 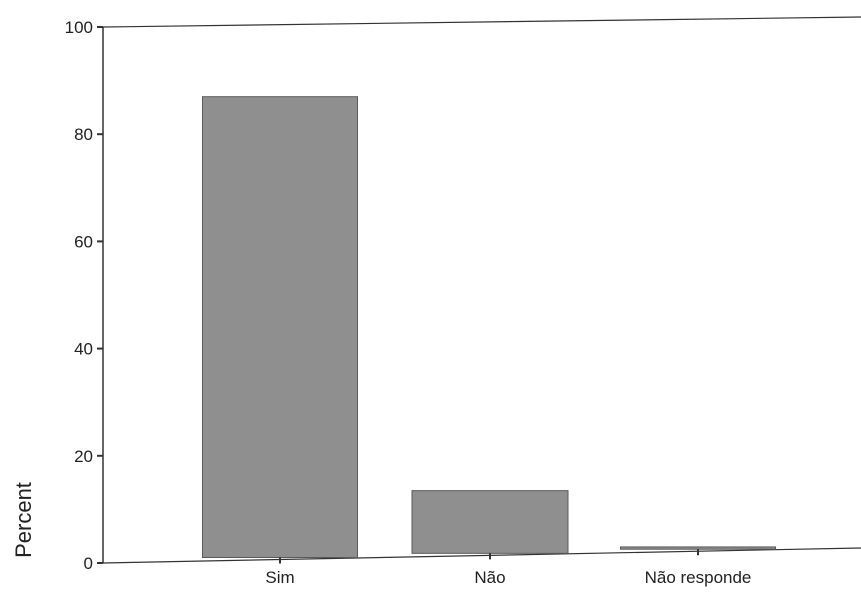 What do you see at coordinates (489, 577) in the screenshot?
I see `x-tick-label: Não` at bounding box center [489, 577].